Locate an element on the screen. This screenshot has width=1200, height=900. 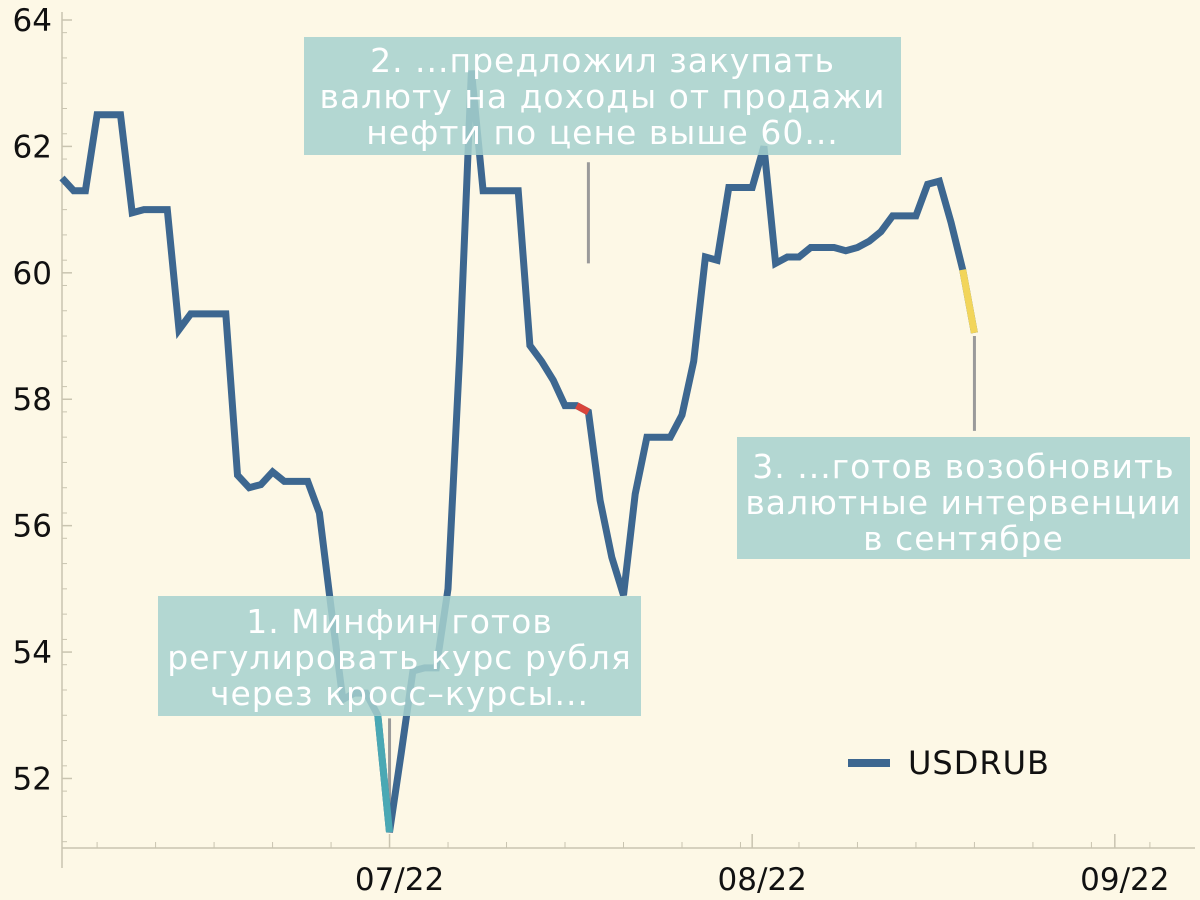
x-tick-label: 07/22 is located at coordinates (399, 880).